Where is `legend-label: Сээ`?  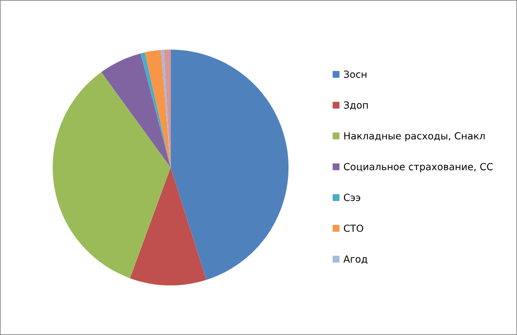 legend-label: Сээ is located at coordinates (352, 198).